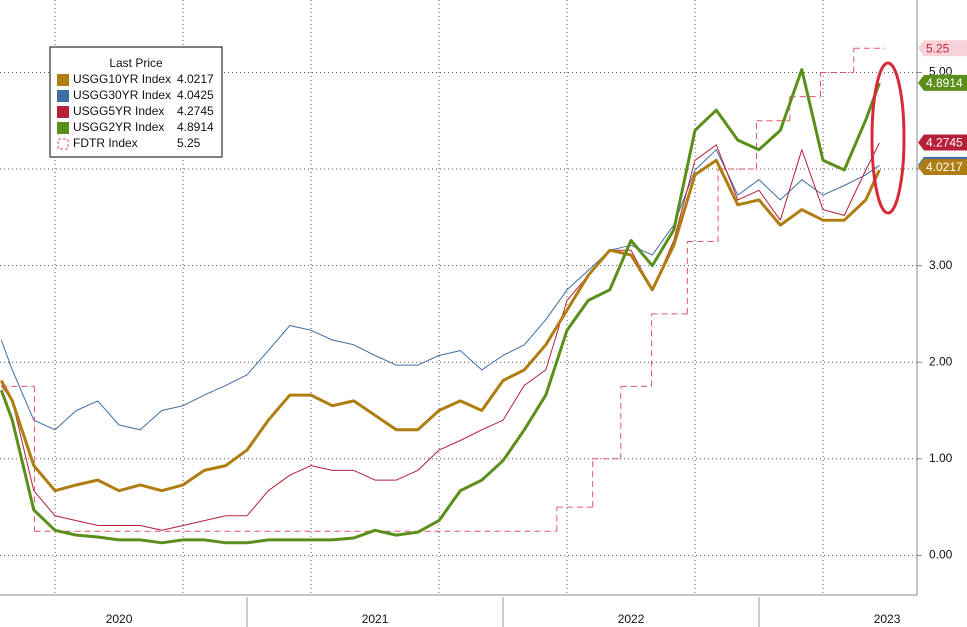 This screenshot has width=967, height=627. What do you see at coordinates (136, 63) in the screenshot?
I see `legend-title: Last Price` at bounding box center [136, 63].